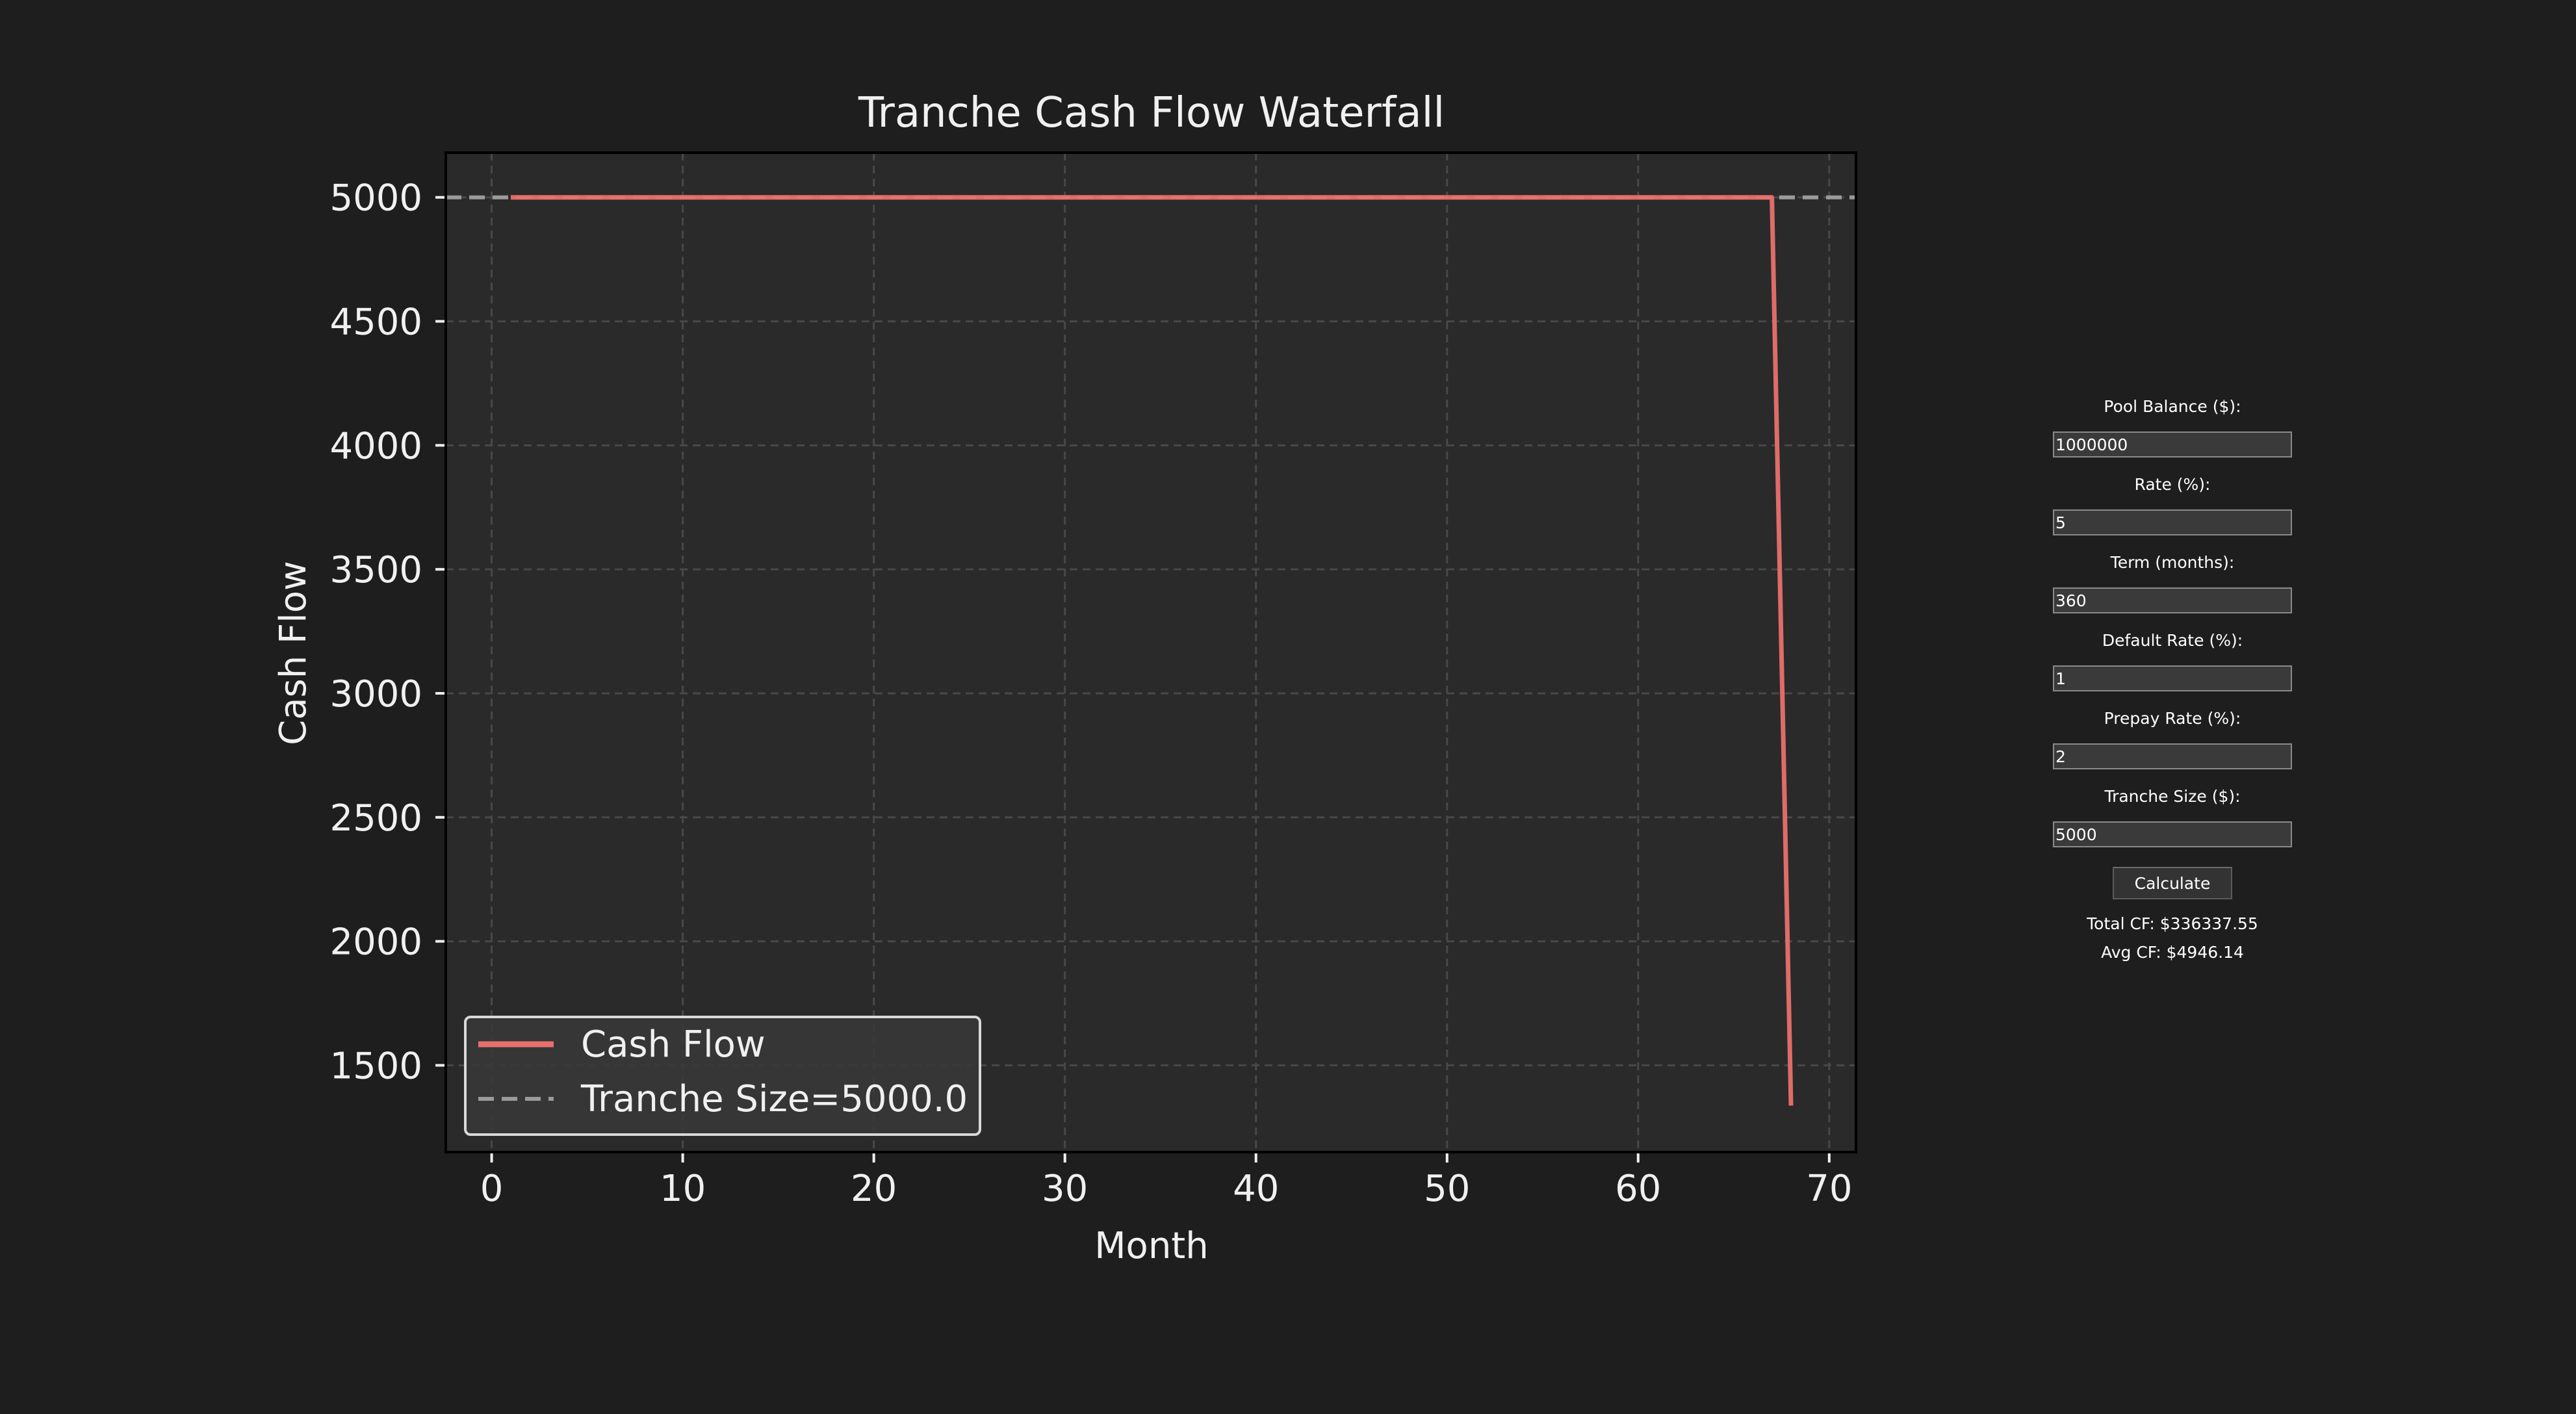  Describe the element at coordinates (2172, 923) in the screenshot. I see `total-cf-text: Total CF: $336337.55` at that location.